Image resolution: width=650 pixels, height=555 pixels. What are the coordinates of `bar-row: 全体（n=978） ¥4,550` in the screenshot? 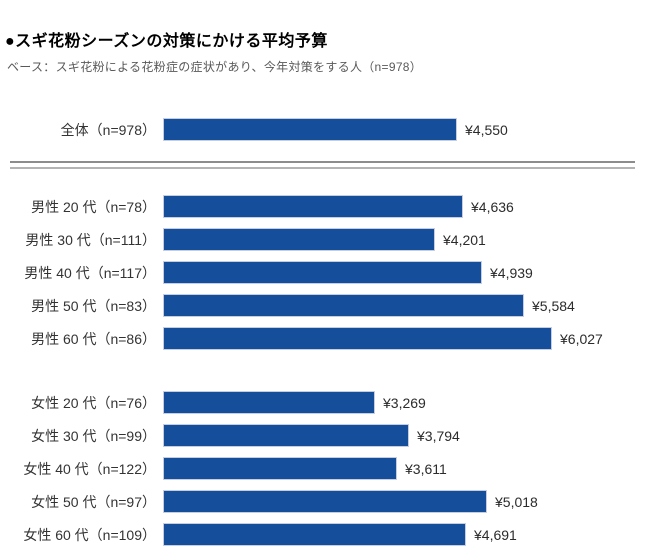 It's located at (325, 129).